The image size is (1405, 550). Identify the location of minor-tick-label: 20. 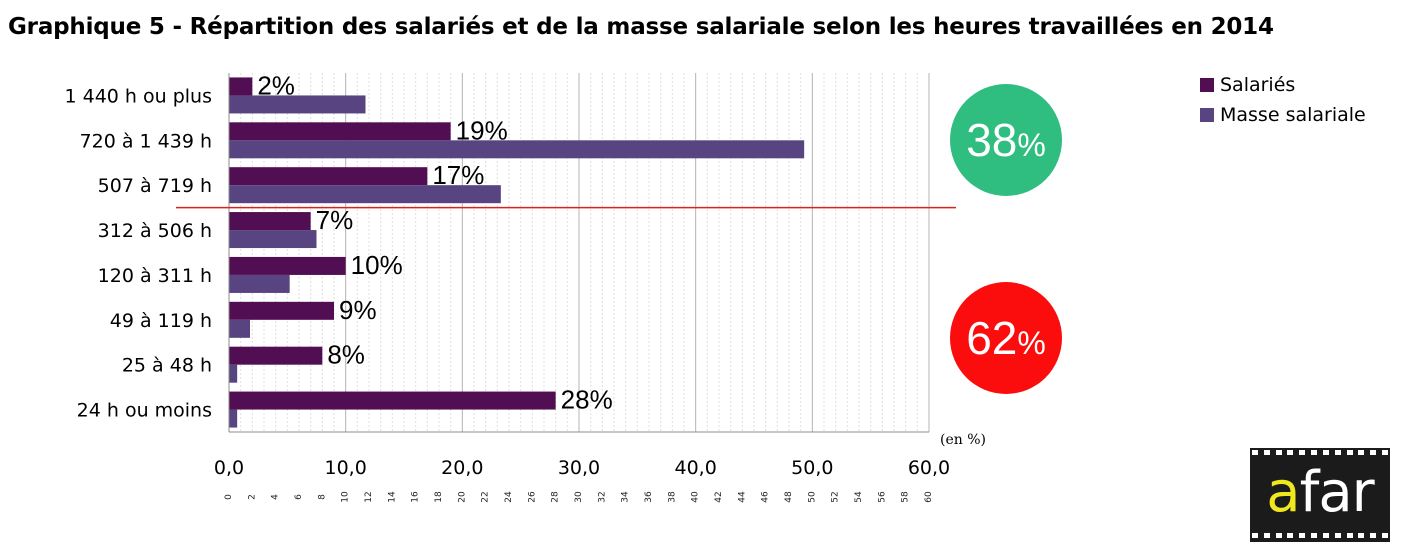
(462, 497).